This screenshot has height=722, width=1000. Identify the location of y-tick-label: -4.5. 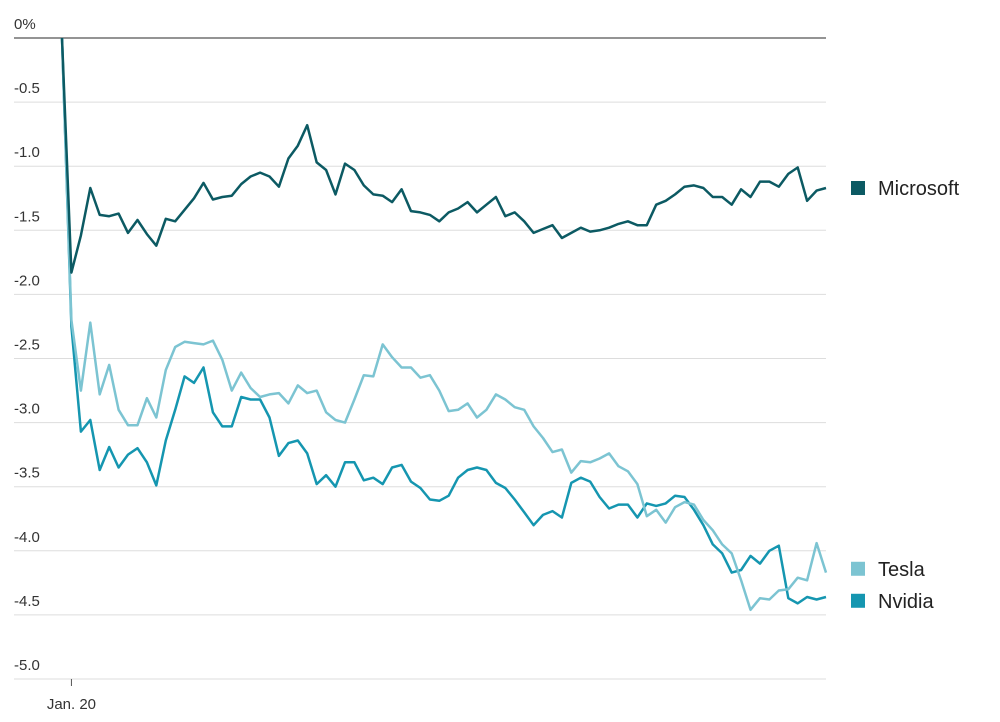
(27, 601).